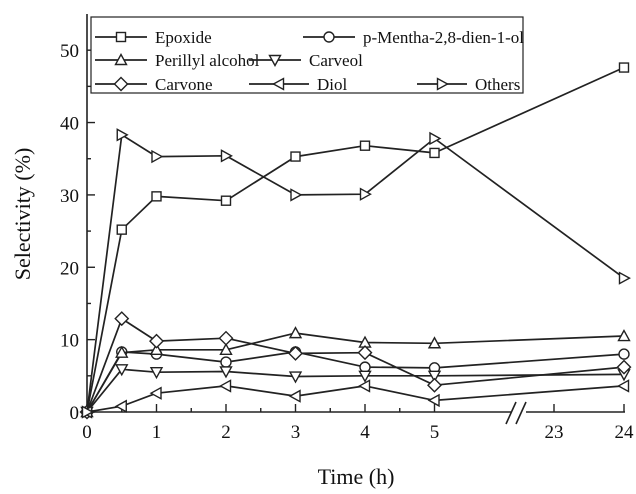 The image size is (636, 494). Describe the element at coordinates (298, 84) in the screenshot. I see `legend-entry: Diol` at that location.